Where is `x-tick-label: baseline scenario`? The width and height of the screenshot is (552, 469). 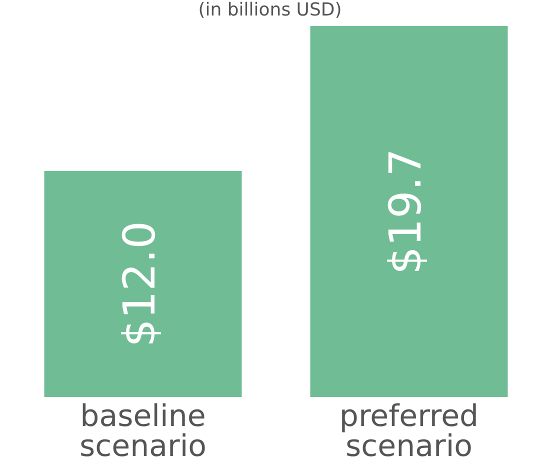
x-tick-label: baseline scenario is located at coordinates (143, 431).